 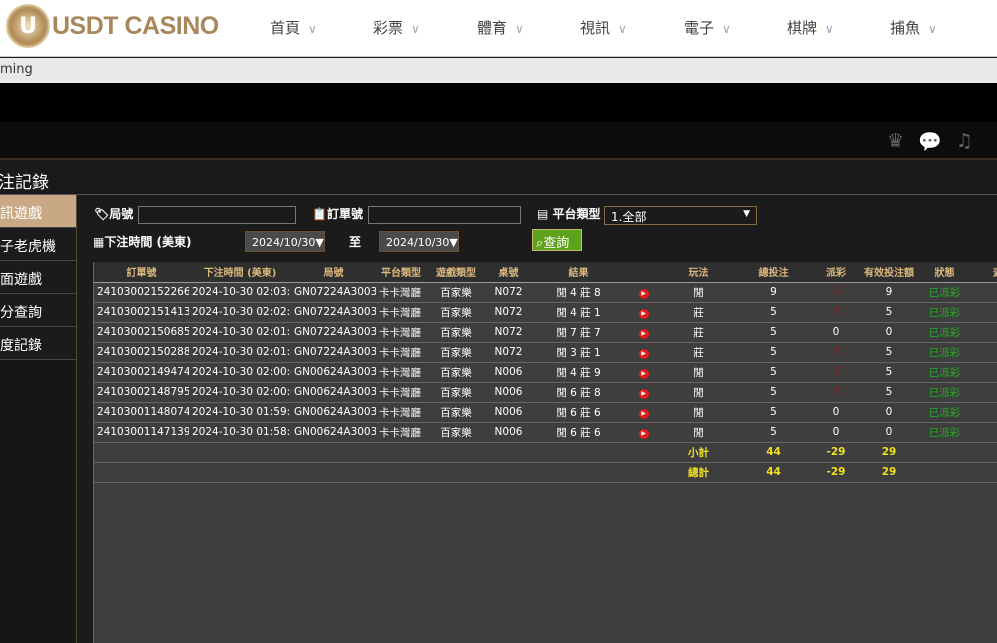 I want to click on table-cell: 241030021514135, so click(x=141, y=312).